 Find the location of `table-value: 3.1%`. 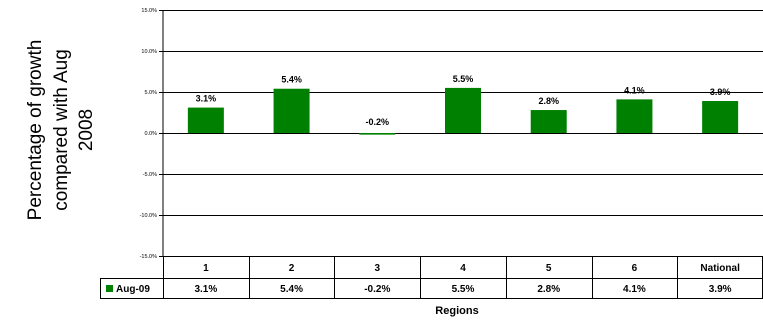

table-value: 3.1% is located at coordinates (205, 289).